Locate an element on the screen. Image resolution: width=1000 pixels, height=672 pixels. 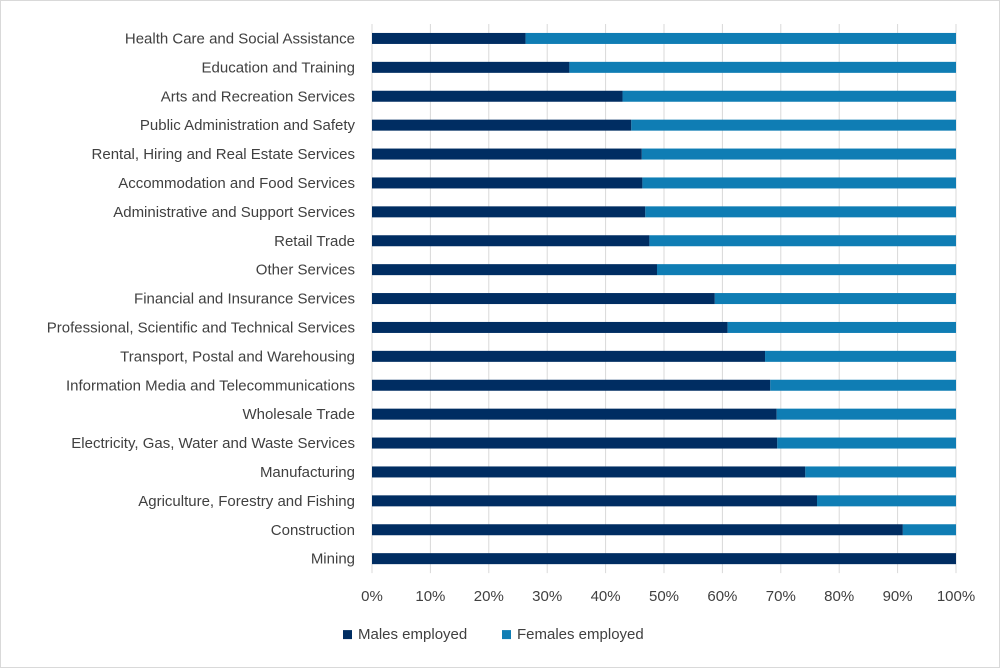
legend: Males employed Females employed is located at coordinates (493, 634).